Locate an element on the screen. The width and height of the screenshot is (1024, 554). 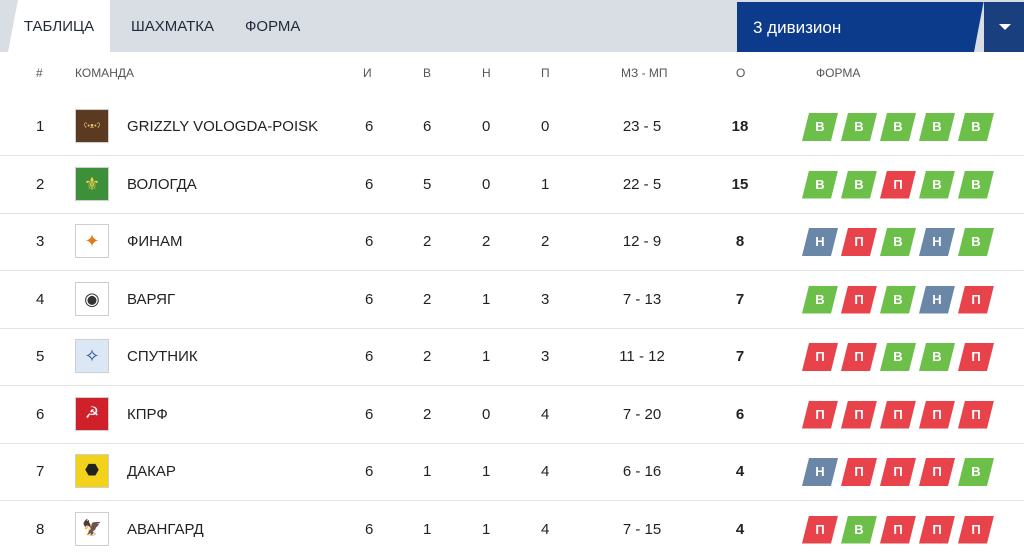
losses-count: 1 is located at coordinates (545, 184).